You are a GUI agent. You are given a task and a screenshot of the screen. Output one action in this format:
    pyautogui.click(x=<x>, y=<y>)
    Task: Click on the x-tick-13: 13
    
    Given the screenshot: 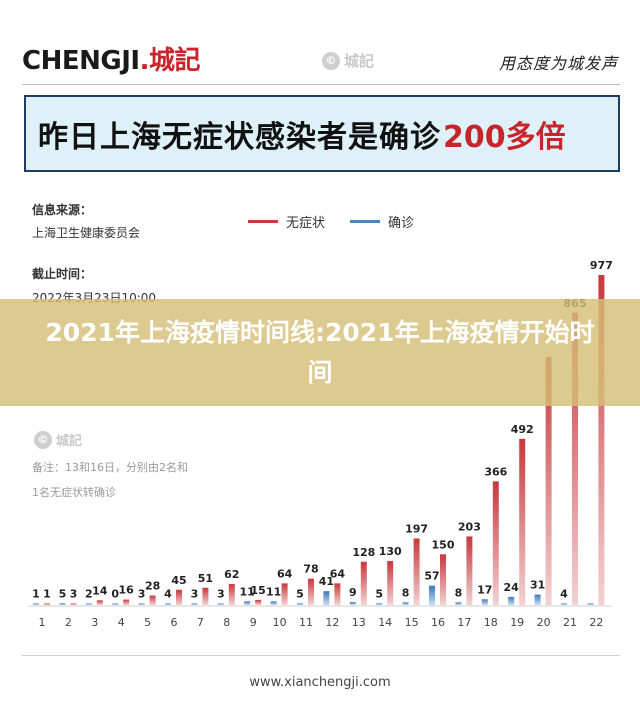 What is the action you would take?
    pyautogui.click(x=359, y=622)
    